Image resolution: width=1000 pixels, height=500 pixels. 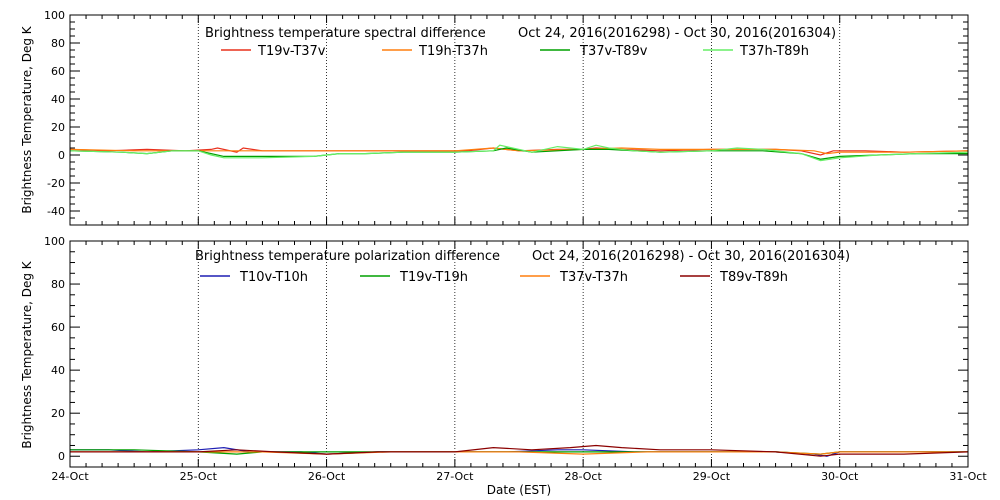 I want to click on legend-item-t89v-t89h: T89v-T89h, so click(x=734, y=277).